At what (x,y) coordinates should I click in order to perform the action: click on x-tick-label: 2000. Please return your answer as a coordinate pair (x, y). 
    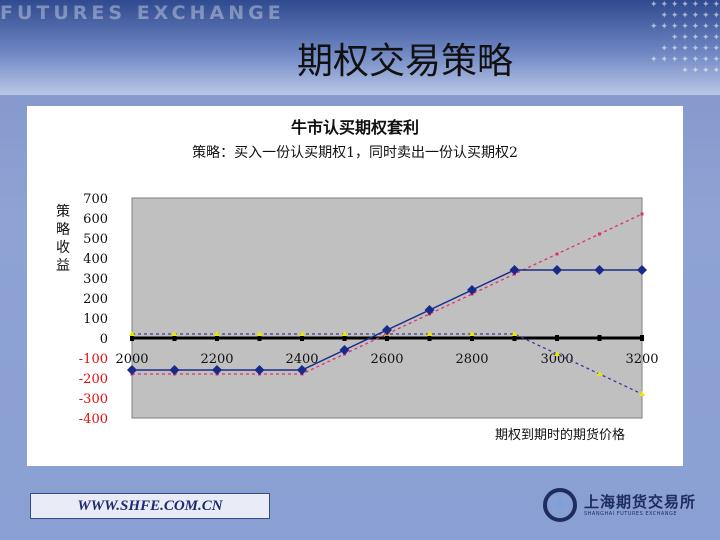
    Looking at the image, I should click on (131, 359).